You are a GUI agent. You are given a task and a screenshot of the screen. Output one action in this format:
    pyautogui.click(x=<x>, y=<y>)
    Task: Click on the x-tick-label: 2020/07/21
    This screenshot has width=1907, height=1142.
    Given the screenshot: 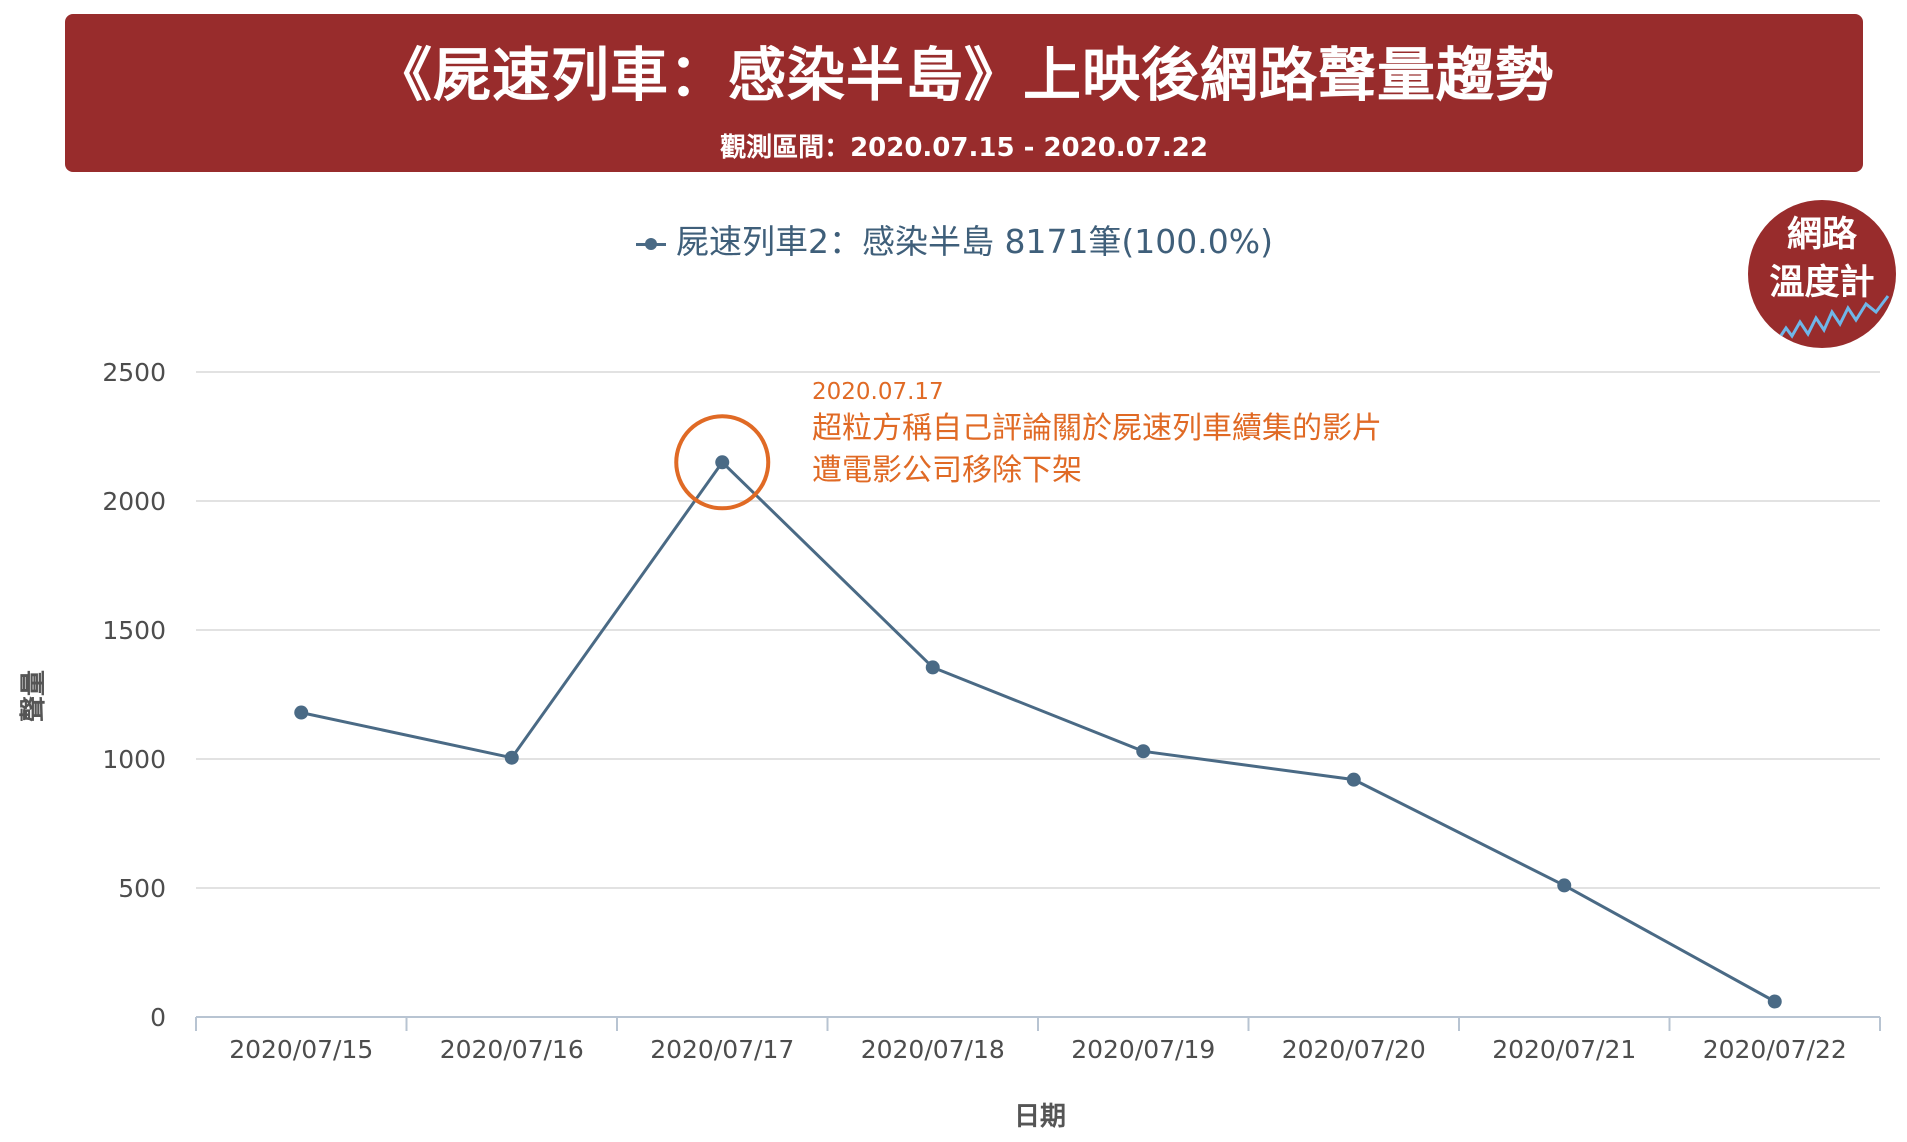 What is the action you would take?
    pyautogui.click(x=1564, y=1049)
    